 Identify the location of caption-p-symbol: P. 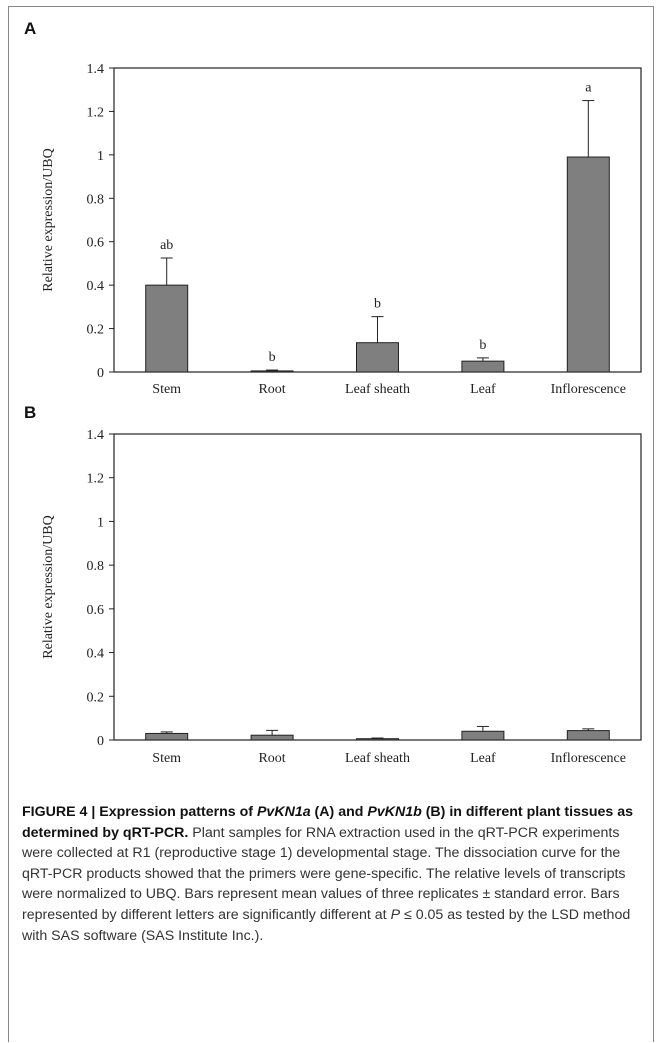
(395, 914).